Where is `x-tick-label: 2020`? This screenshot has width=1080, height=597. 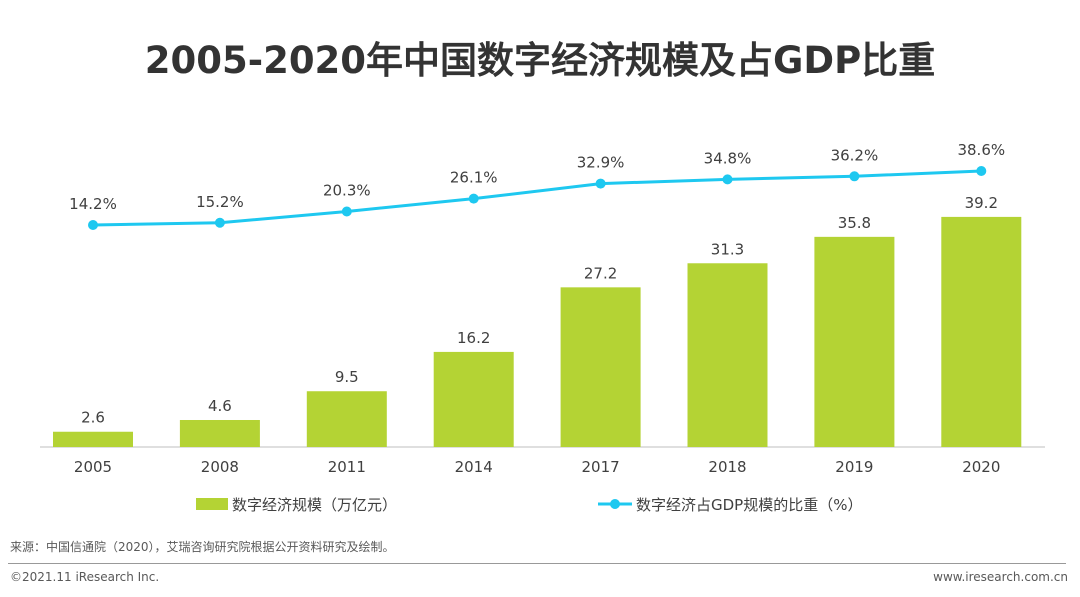 x-tick-label: 2020 is located at coordinates (981, 467).